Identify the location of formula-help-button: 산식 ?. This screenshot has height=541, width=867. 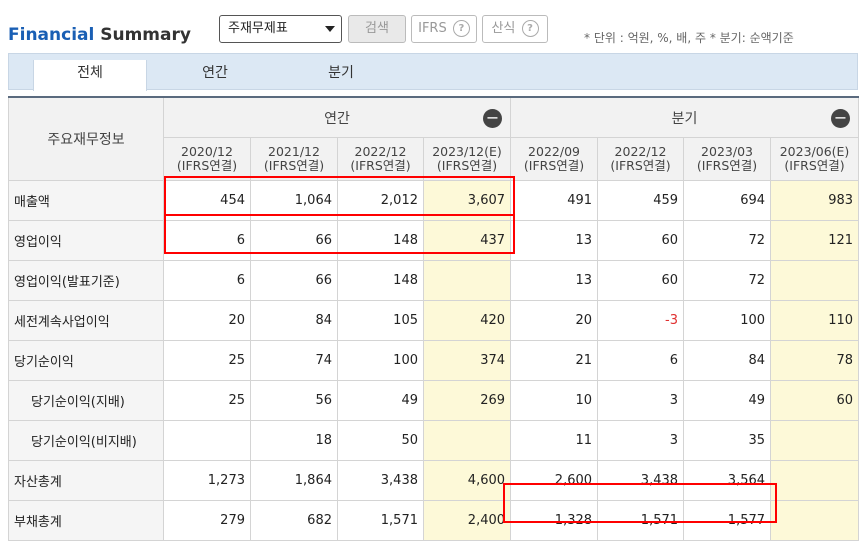
(515, 29).